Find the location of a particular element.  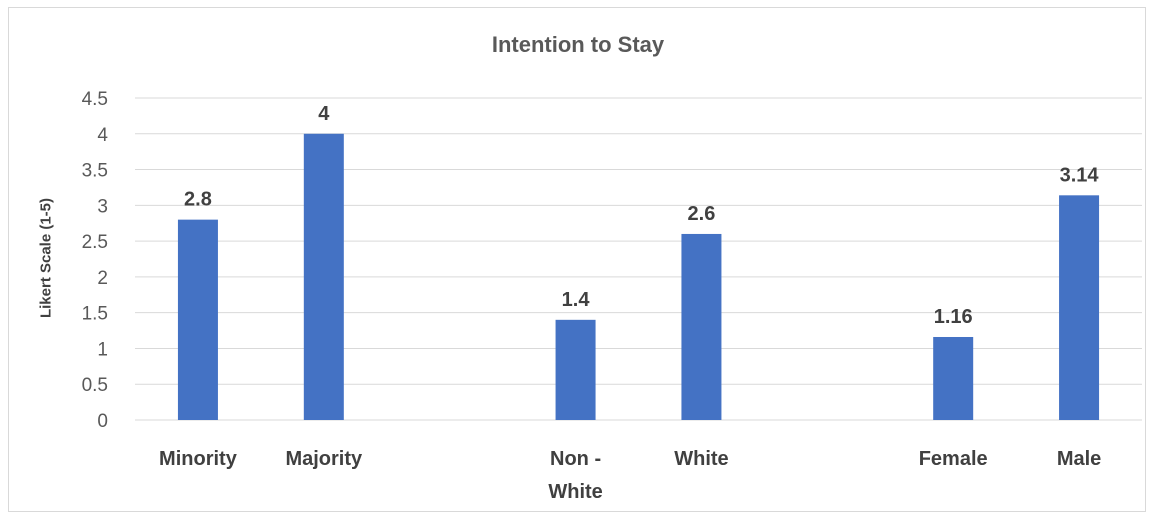

data-label: 1.4 is located at coordinates (576, 300).